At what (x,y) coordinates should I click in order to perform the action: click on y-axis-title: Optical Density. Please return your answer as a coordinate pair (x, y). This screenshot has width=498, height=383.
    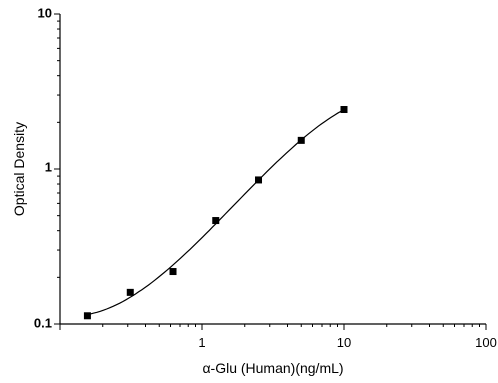
    Looking at the image, I should click on (19, 169).